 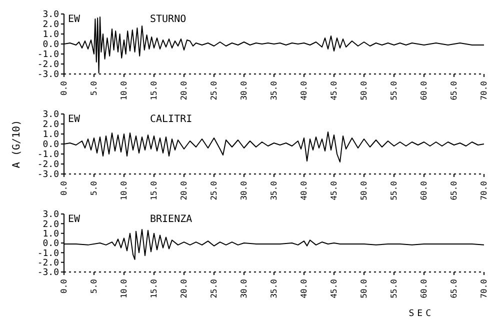 I want to click on series-label: CALITRI, so click(x=171, y=119).